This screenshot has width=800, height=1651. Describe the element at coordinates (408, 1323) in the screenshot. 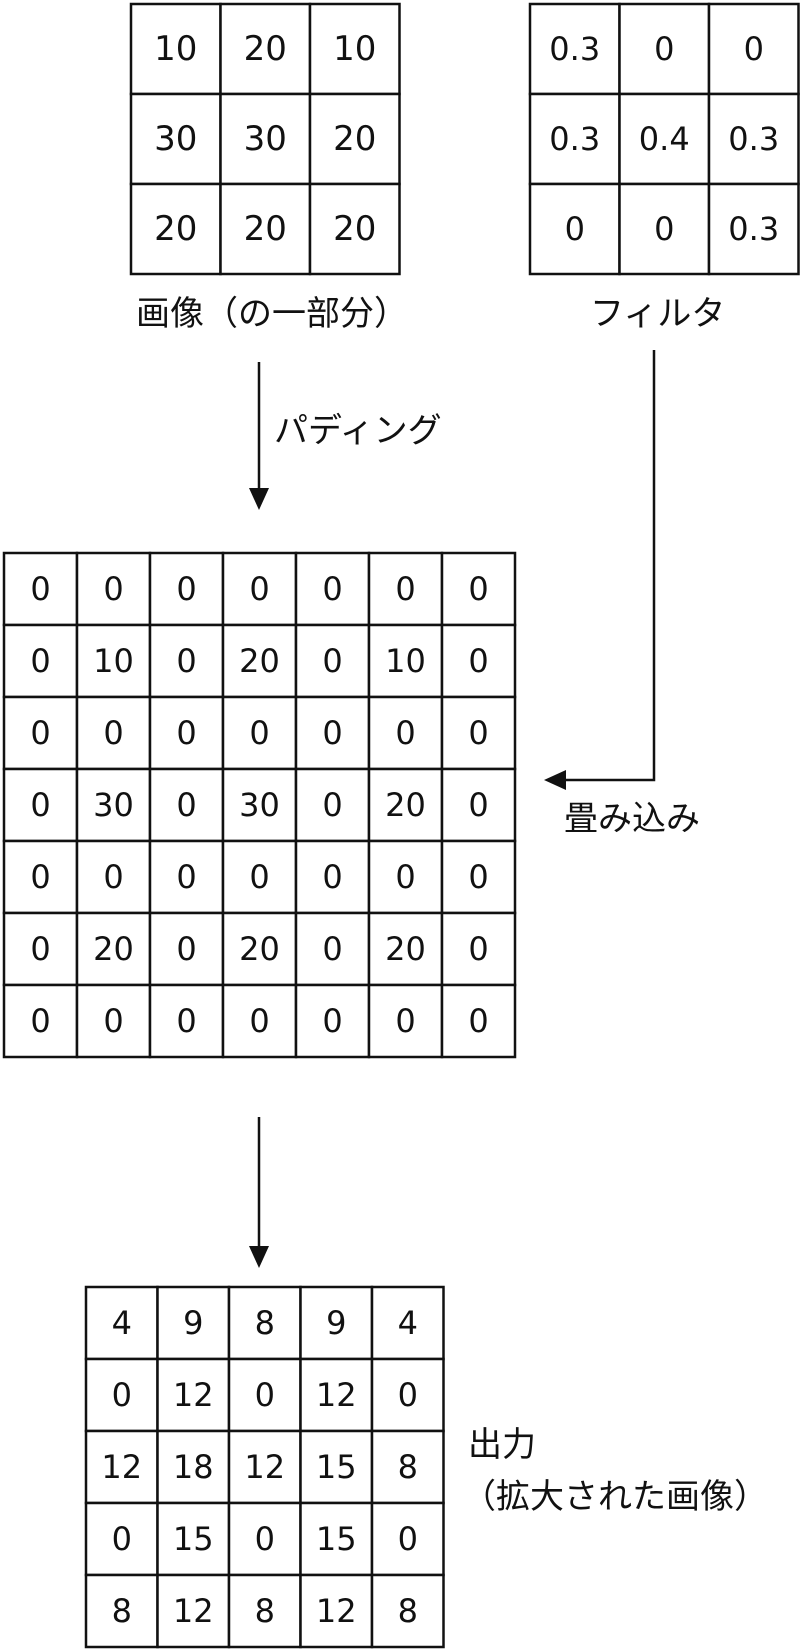

I see `output-grid-cell-value: 4` at that location.